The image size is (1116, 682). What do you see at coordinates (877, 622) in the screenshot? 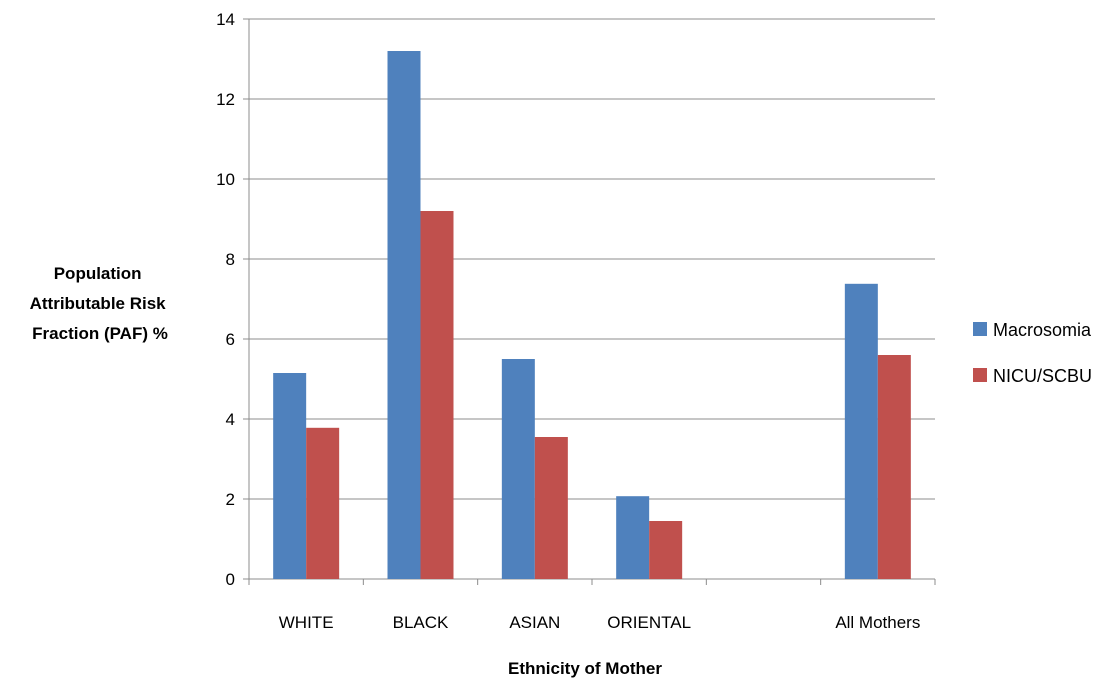
I see `x-tick-label: All Mothers` at bounding box center [877, 622].